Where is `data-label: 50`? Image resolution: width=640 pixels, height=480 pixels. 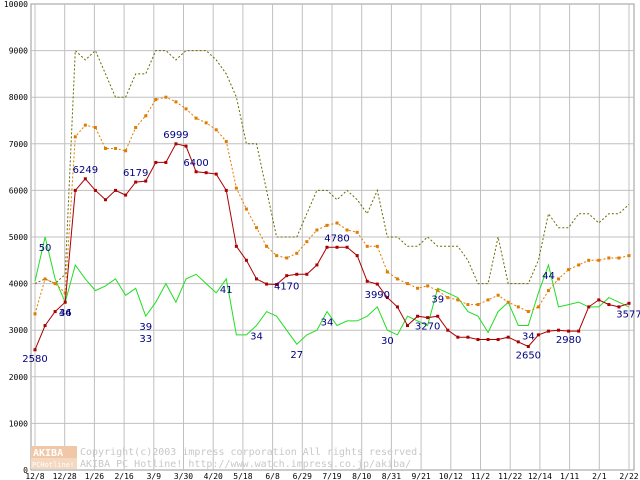
data-label: 50 is located at coordinates (45, 248).